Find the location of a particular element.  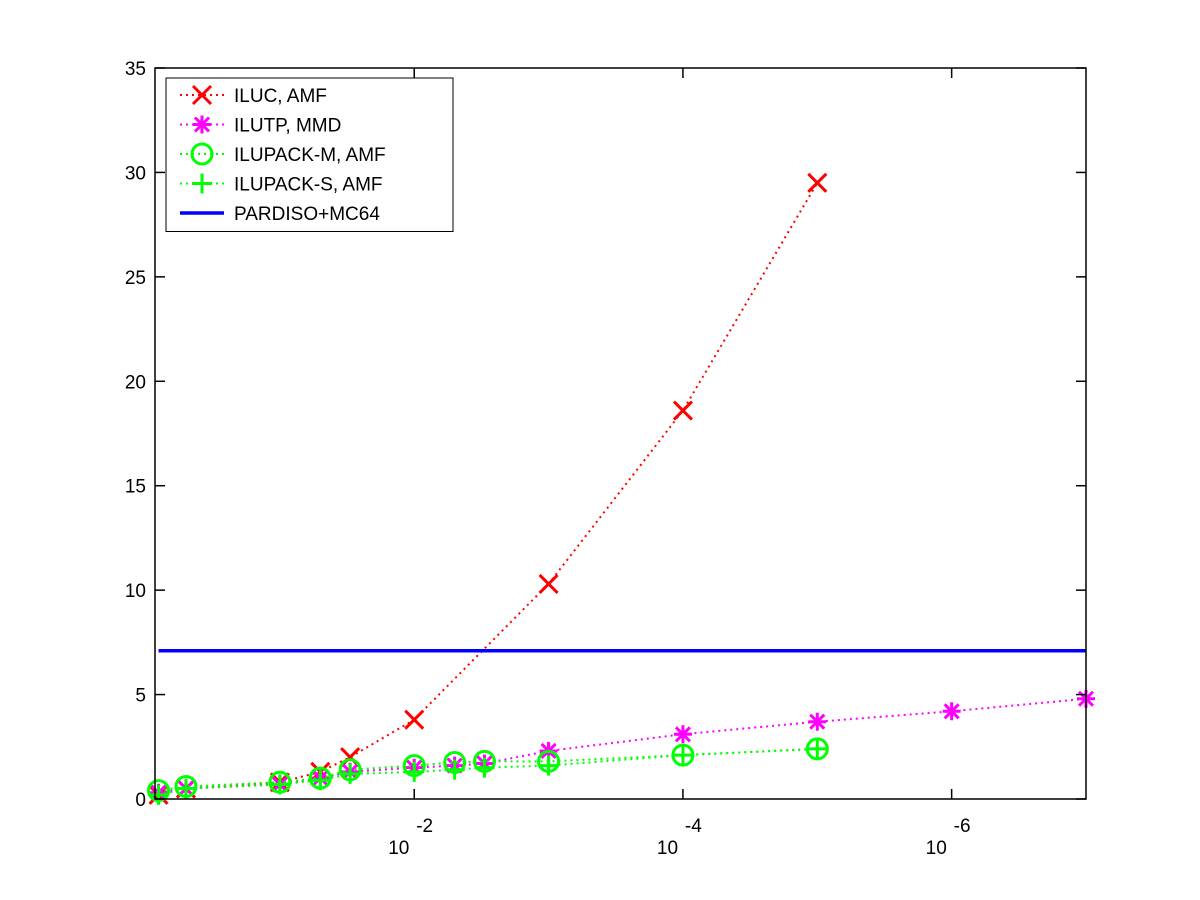

legend-label: ILUC, AMF is located at coordinates (280, 96).